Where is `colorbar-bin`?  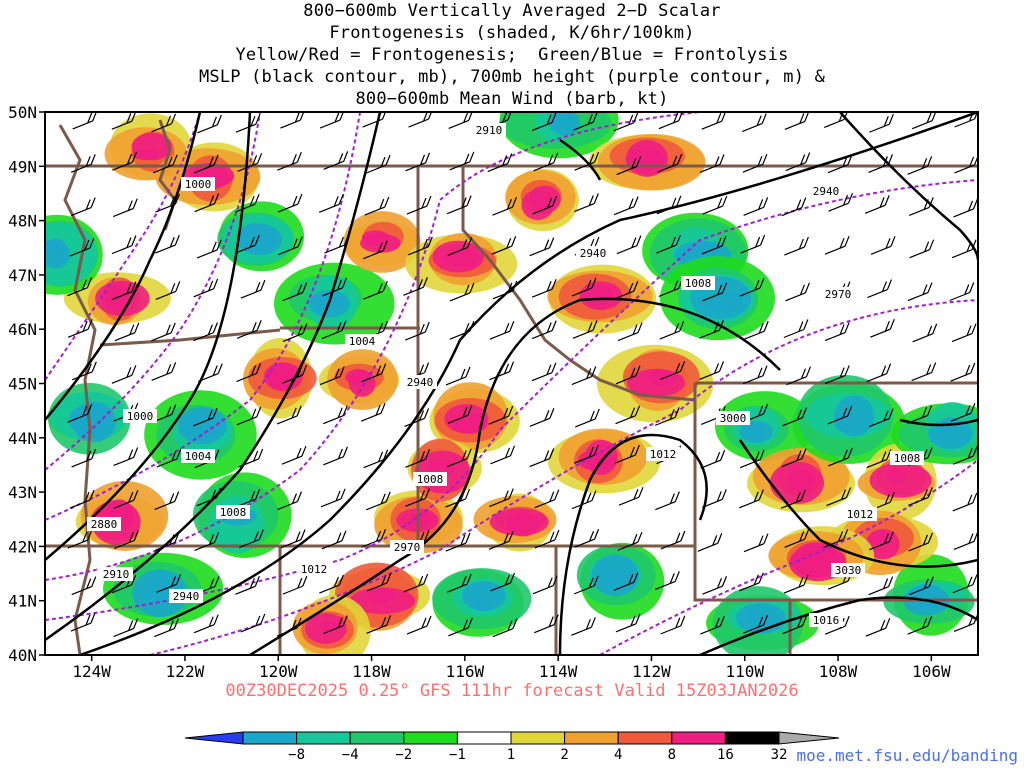 colorbar-bin is located at coordinates (377, 738).